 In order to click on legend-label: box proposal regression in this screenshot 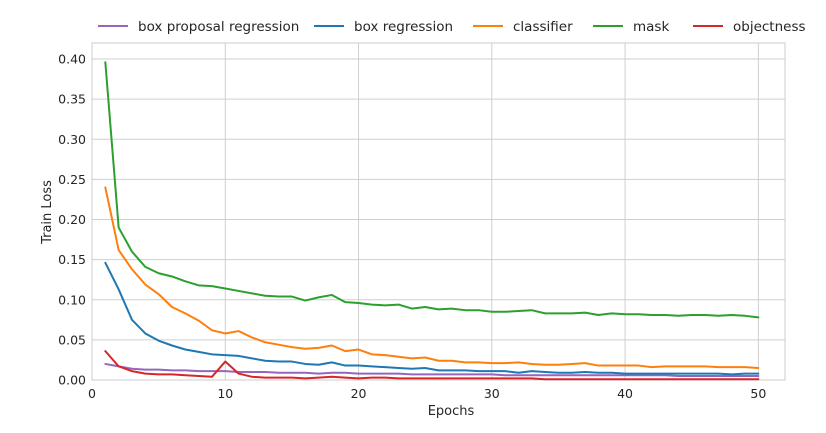, I will do `click(218, 27)`.